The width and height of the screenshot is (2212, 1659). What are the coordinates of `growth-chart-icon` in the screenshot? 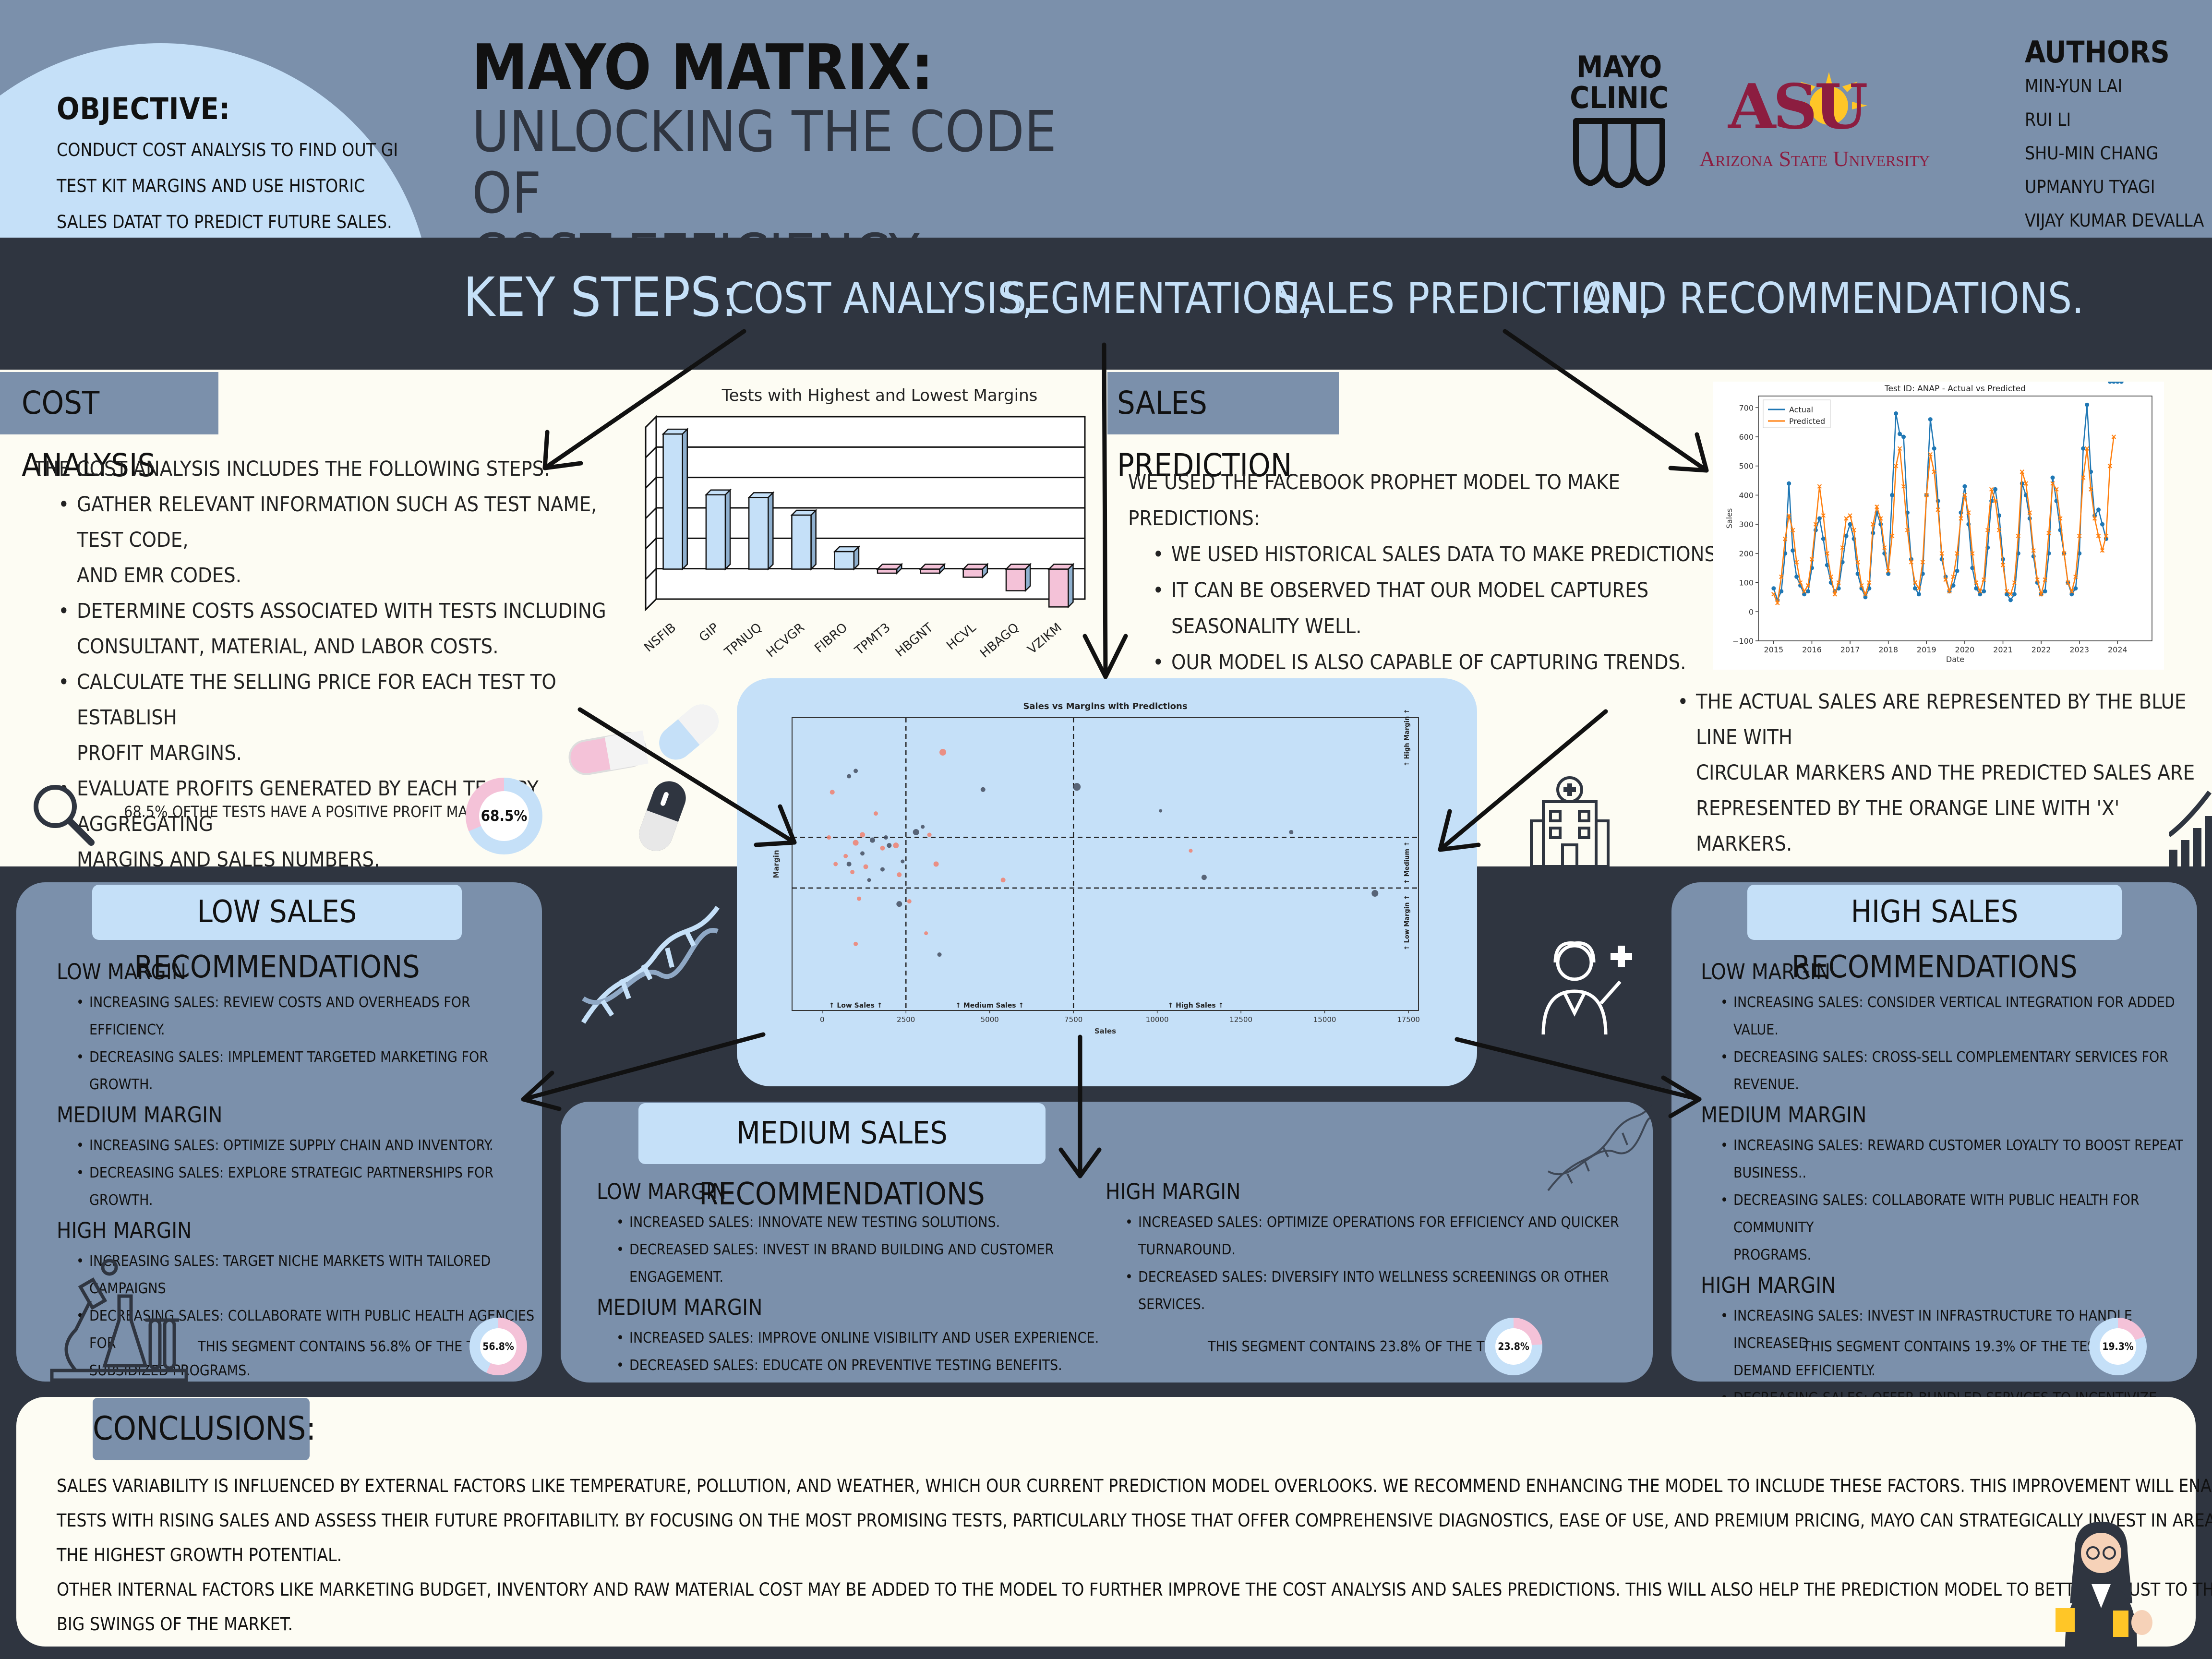 It's located at (2190, 828).